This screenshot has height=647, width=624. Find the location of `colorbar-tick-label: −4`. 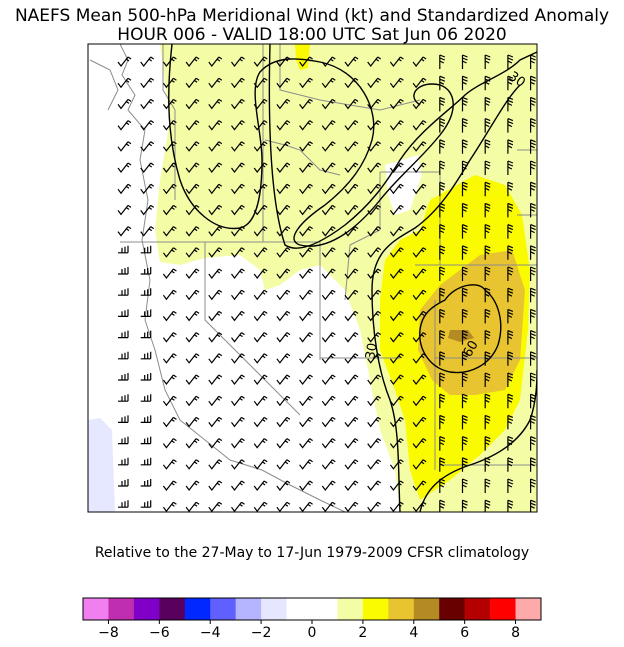

colorbar-tick-label: −4 is located at coordinates (210, 633).